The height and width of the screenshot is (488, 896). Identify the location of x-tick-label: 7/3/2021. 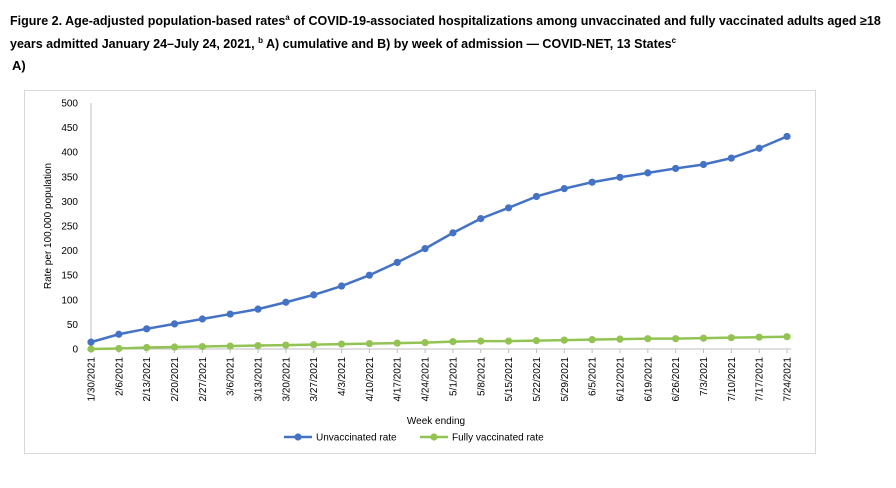
(704, 376).